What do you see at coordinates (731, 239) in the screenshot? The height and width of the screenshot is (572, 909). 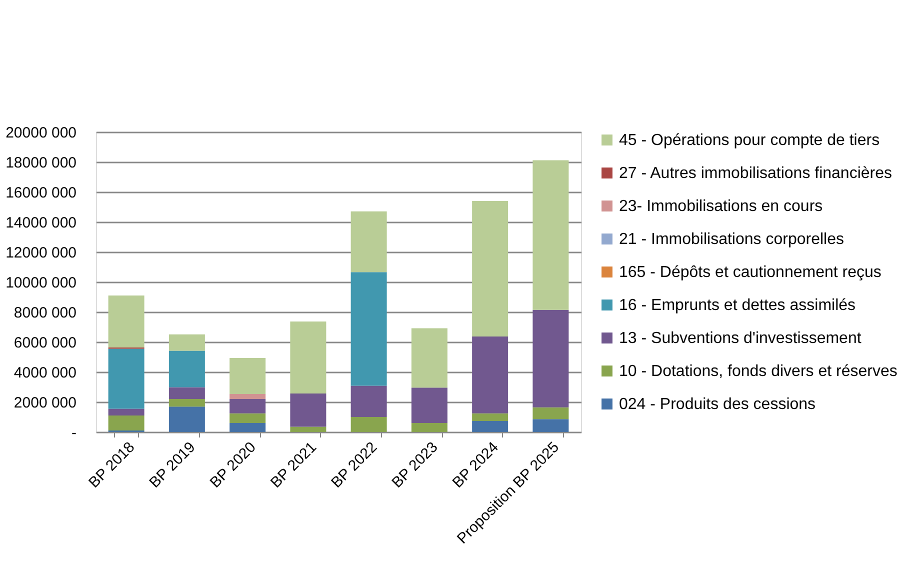 I see `legend-label: 21 - Immobilisations corporelles` at bounding box center [731, 239].